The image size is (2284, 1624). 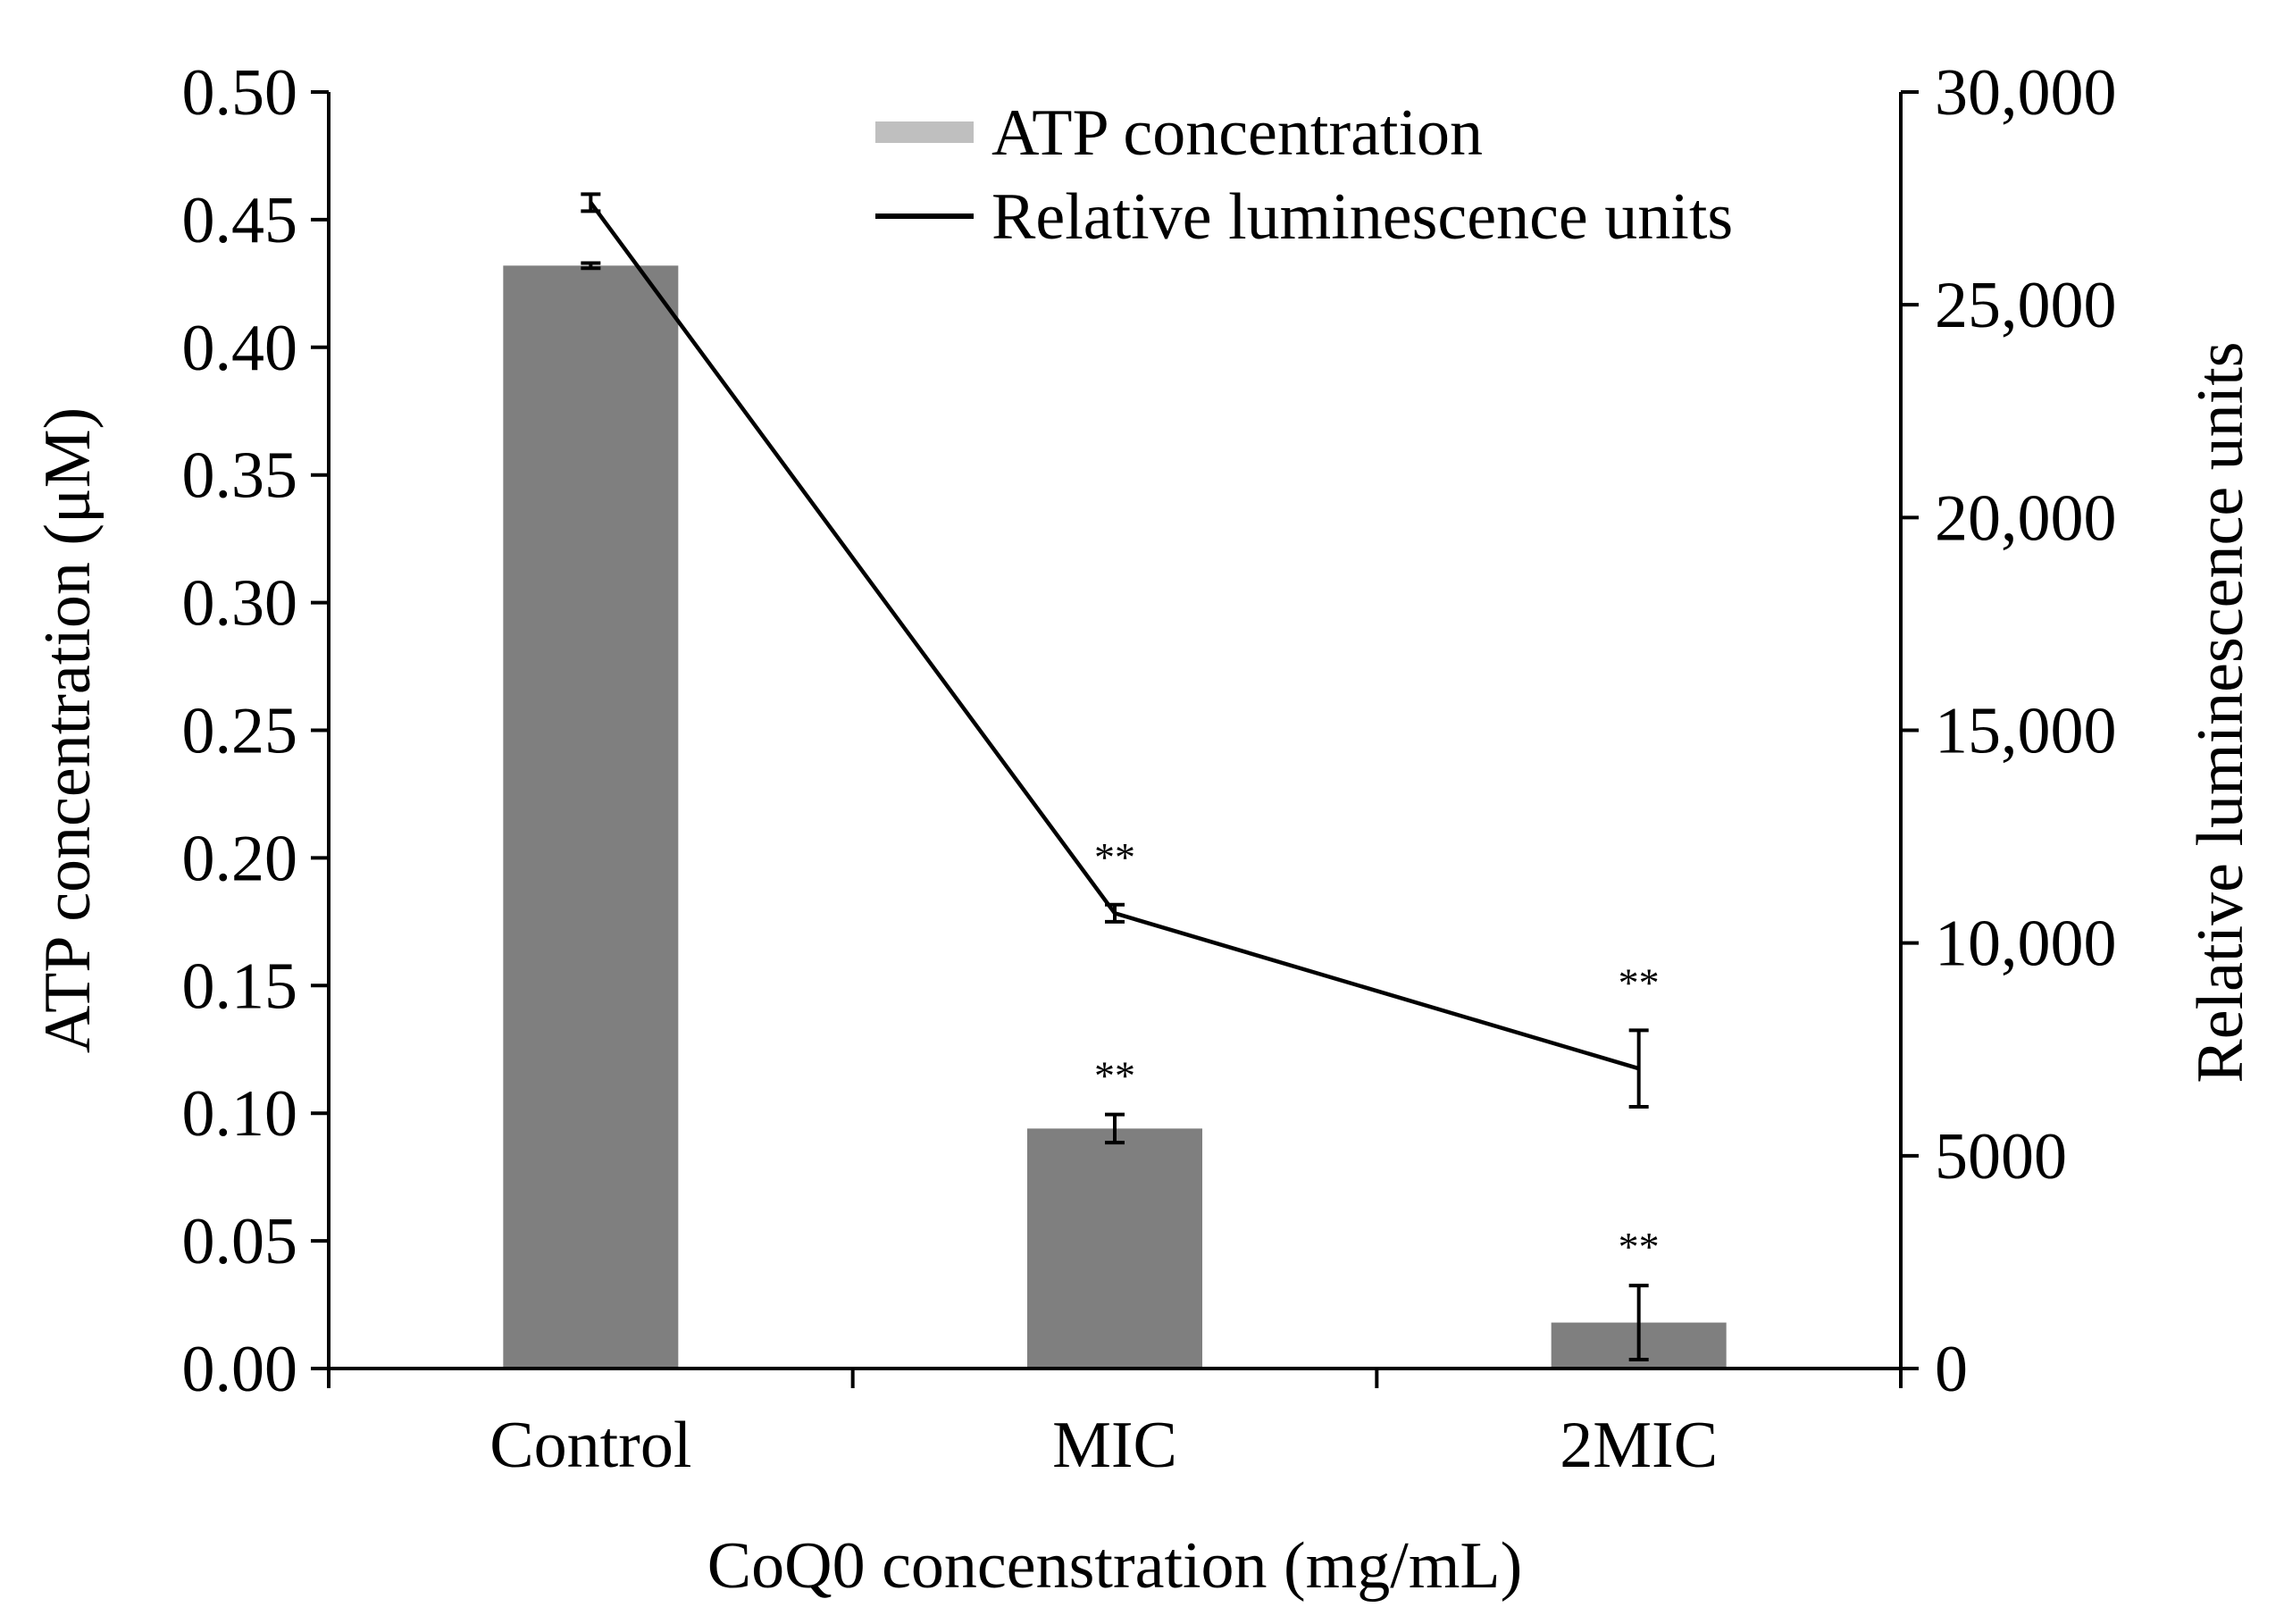 I want to click on legend-swatch-atp, so click(x=924, y=132).